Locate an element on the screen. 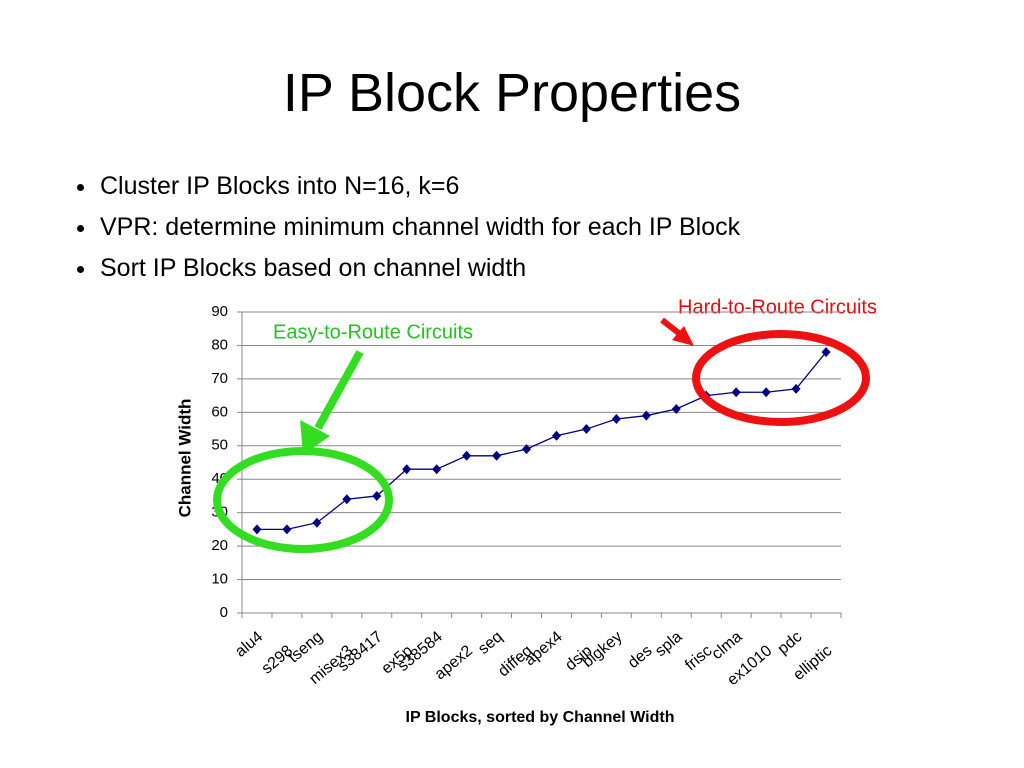 This screenshot has height=768, width=1024. x-tick-label: tseng is located at coordinates (305, 647).